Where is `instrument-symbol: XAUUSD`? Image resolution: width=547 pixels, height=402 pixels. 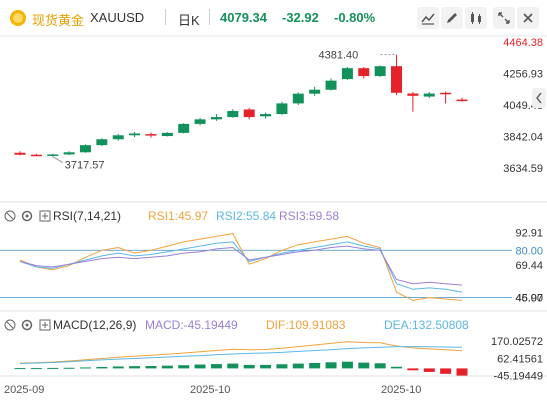 instrument-symbol: XAUUSD is located at coordinates (117, 17).